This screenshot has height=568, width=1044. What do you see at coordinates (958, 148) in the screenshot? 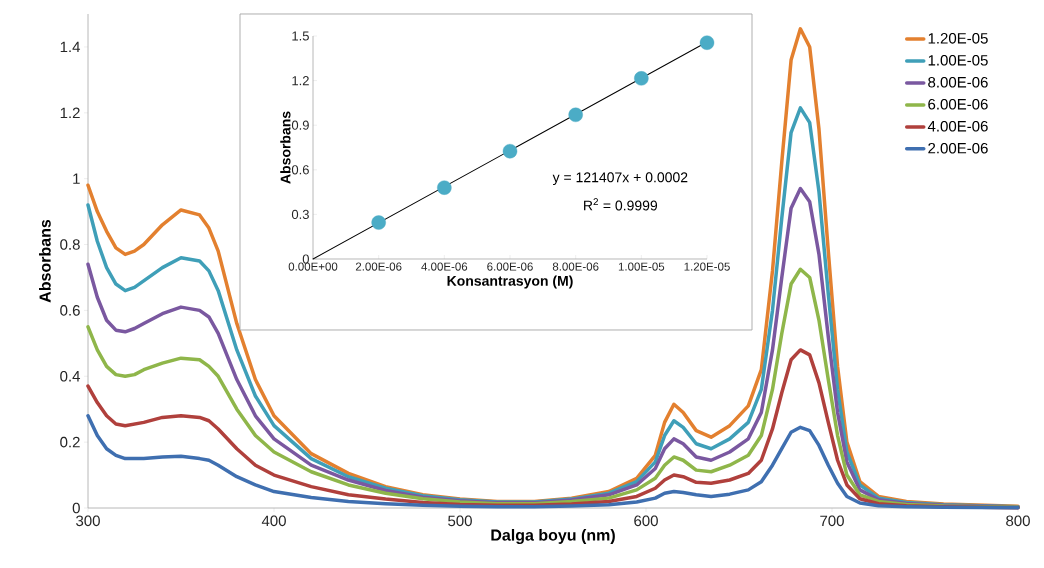
I see `legend-label: 2.00E-06` at bounding box center [958, 148].